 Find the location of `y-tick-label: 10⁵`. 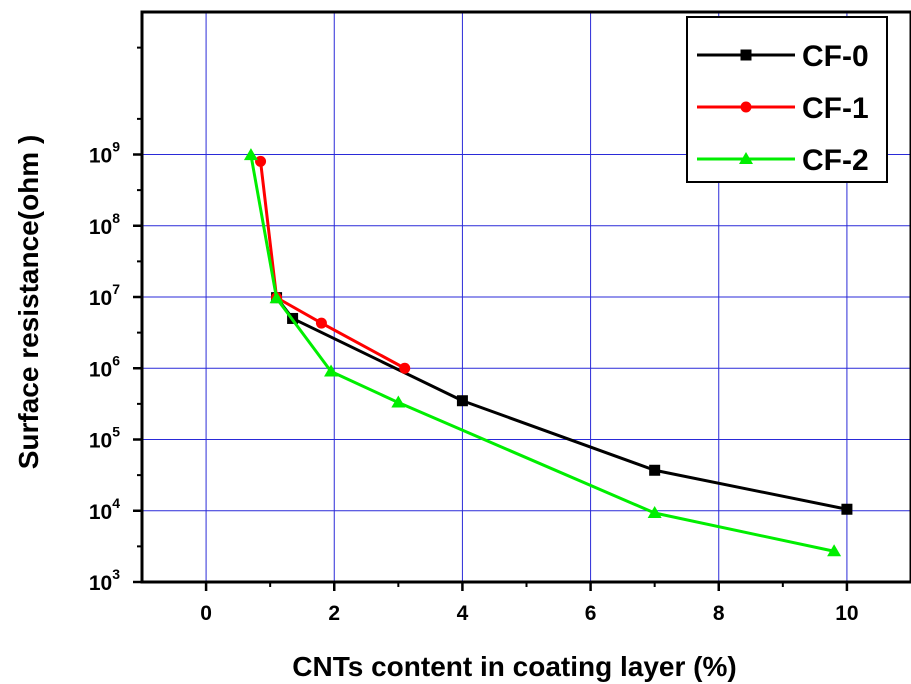

y-tick-label: 10⁵ is located at coordinates (104, 438).